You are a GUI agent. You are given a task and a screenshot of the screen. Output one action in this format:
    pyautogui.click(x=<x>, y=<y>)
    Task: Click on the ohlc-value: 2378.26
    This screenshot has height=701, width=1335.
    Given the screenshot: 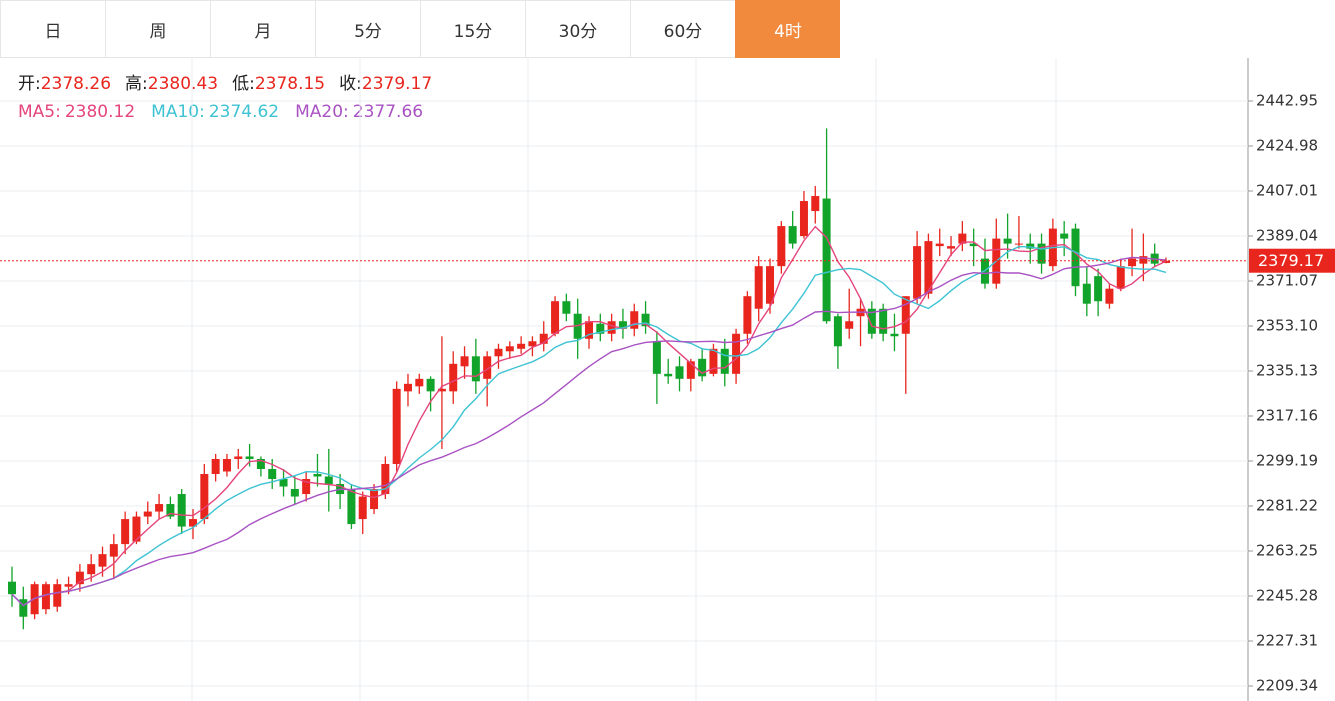 What is the action you would take?
    pyautogui.click(x=76, y=84)
    